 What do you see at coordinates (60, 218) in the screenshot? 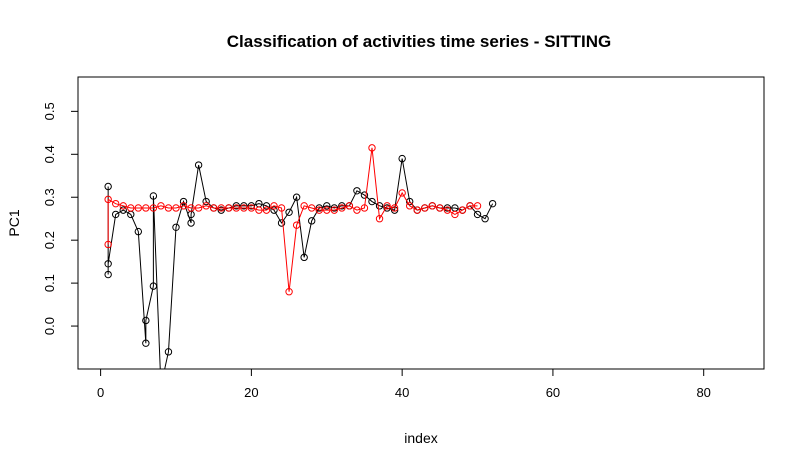
I see `y-axis: 0.0 0.1 0.2 0.3 0.4 0.5` at bounding box center [60, 218].